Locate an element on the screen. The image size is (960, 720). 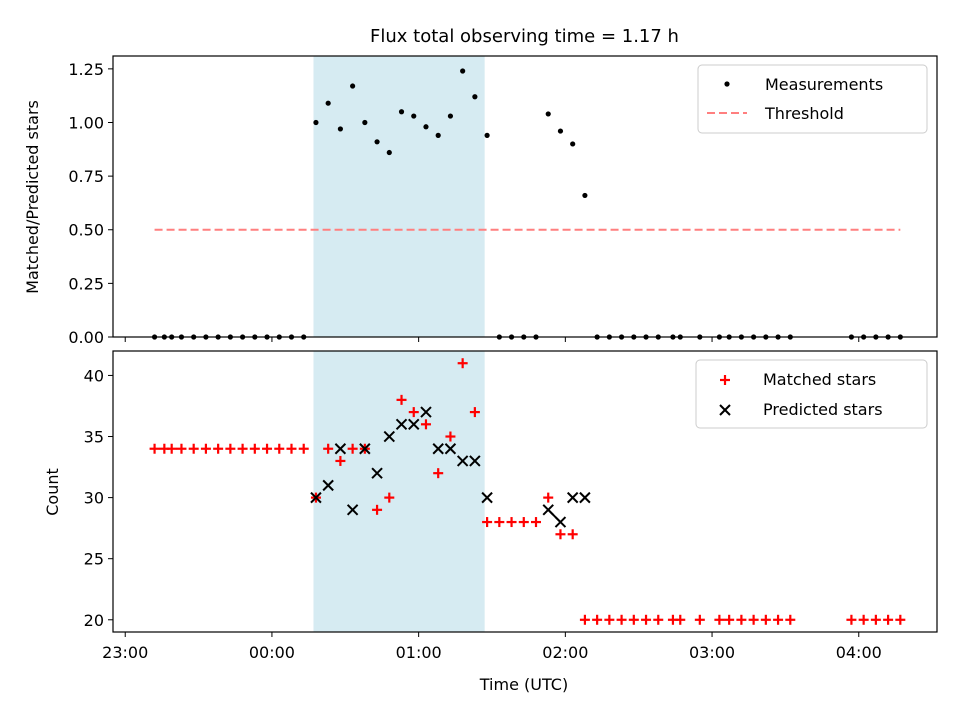
top-x-ticks is located at coordinates (492, 339).